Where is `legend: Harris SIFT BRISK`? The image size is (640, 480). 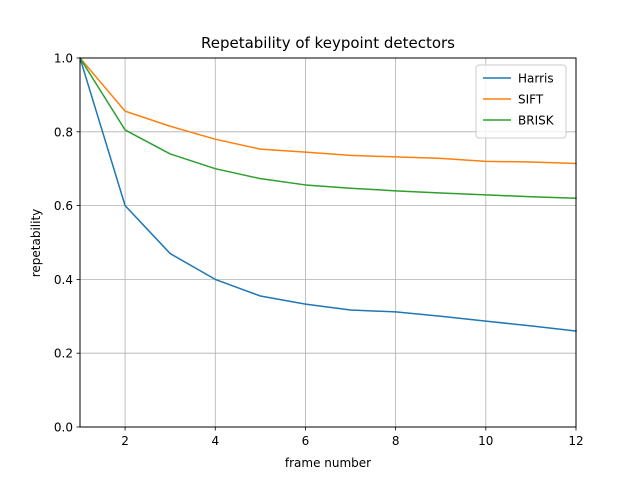 legend: Harris SIFT BRISK is located at coordinates (521, 101).